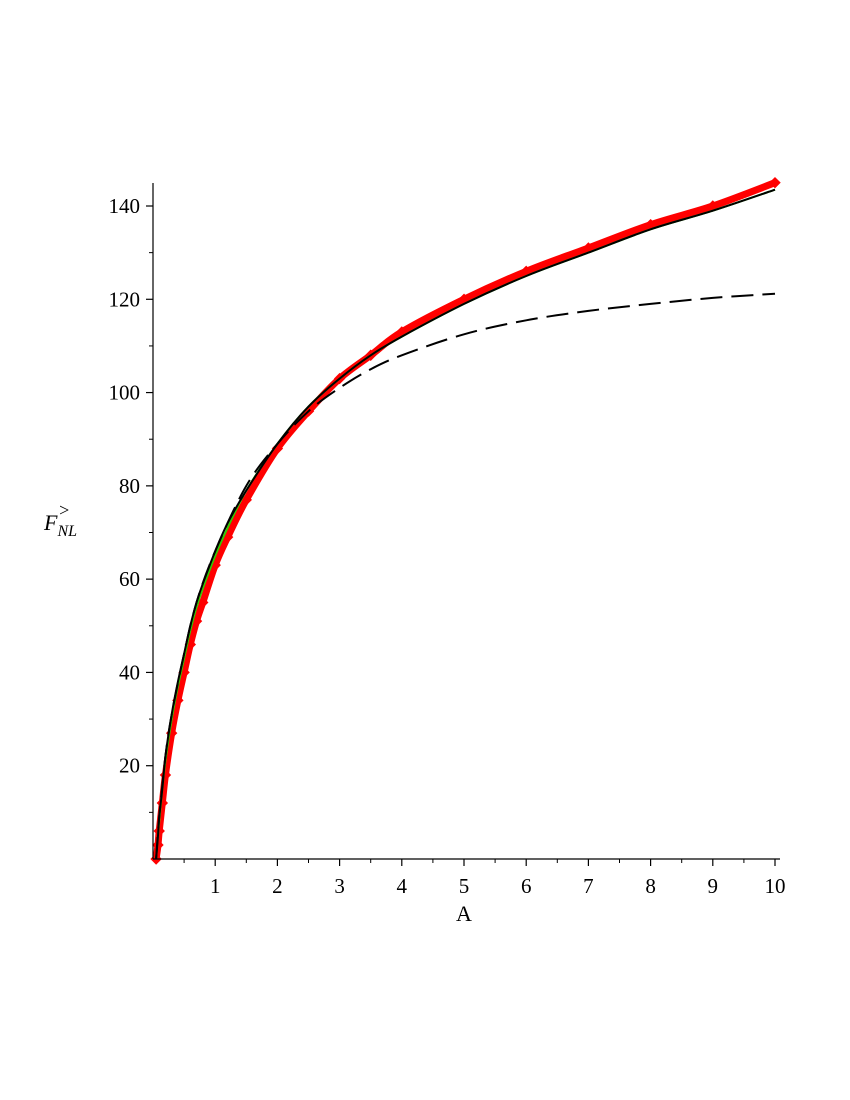 The height and width of the screenshot is (1100, 850). I want to click on y-tick-label: 140, so click(125, 206).